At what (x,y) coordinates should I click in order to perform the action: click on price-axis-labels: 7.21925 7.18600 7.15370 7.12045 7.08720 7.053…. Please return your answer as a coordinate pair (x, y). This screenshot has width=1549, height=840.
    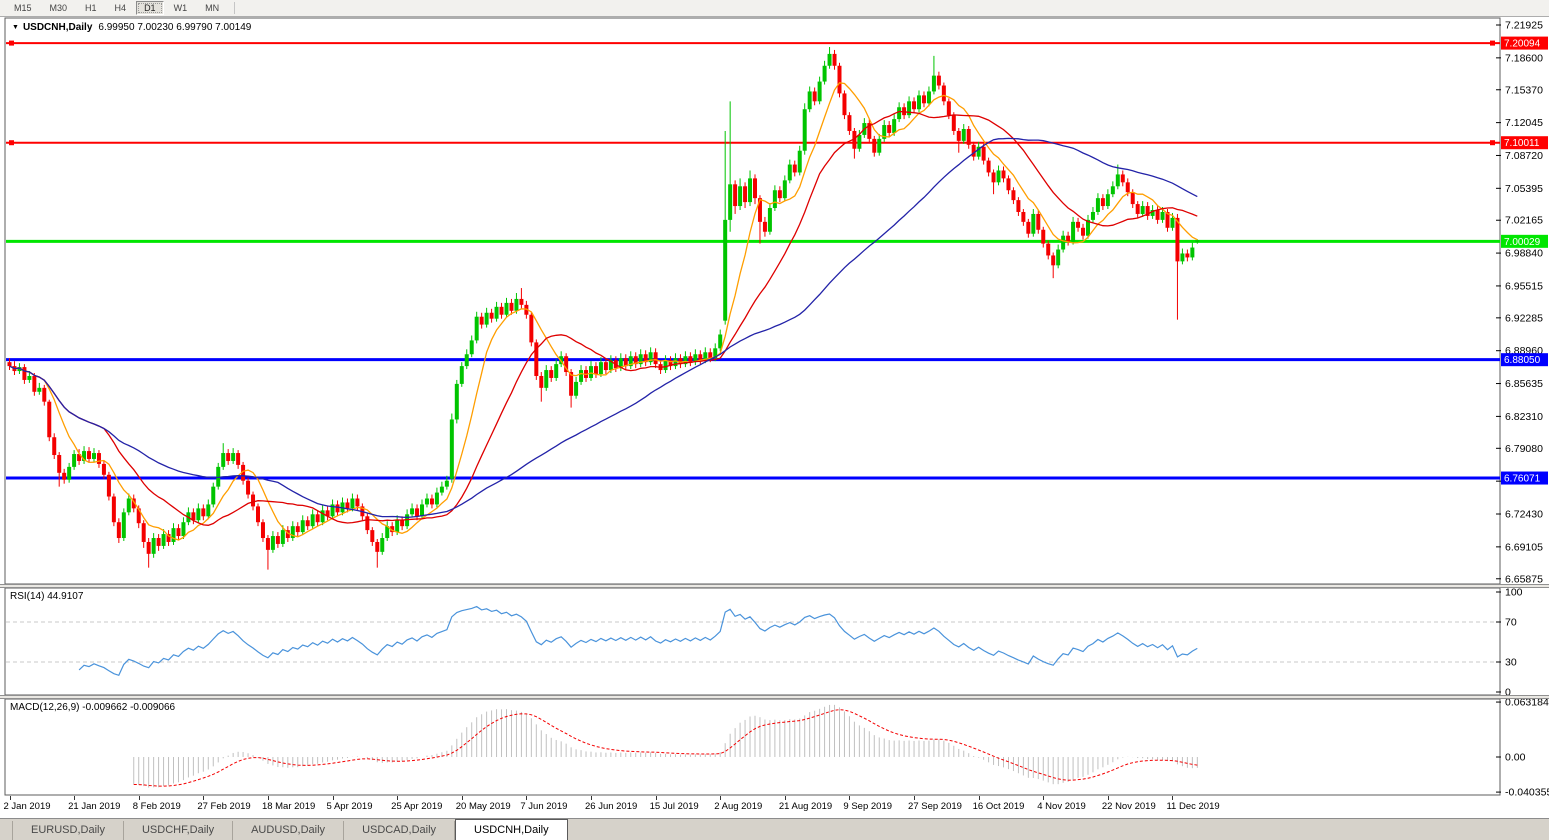
    Looking at the image, I should click on (1519, 302).